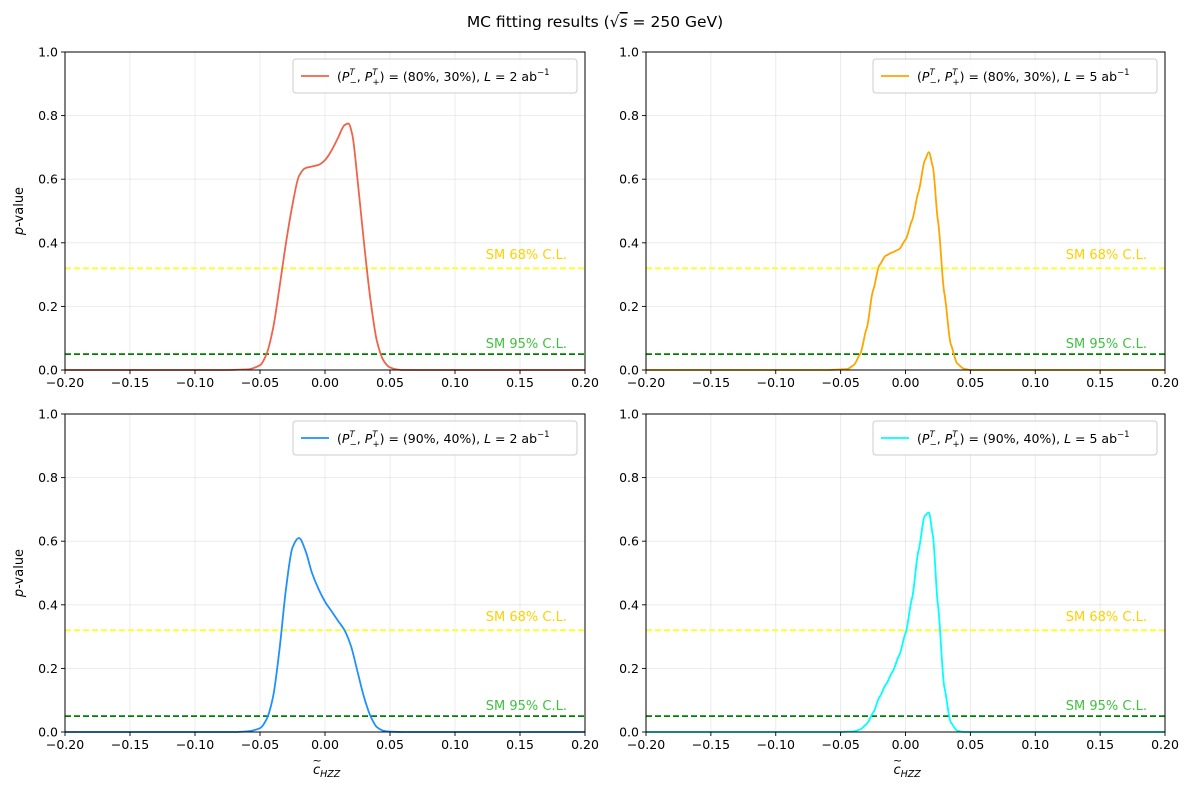 Image resolution: width=1189 pixels, height=789 pixels. What do you see at coordinates (443, 440) in the screenshot?
I see `legend-label: (PT −, PT +) = (90%, 40%), L = 2 ab−1` at bounding box center [443, 440].